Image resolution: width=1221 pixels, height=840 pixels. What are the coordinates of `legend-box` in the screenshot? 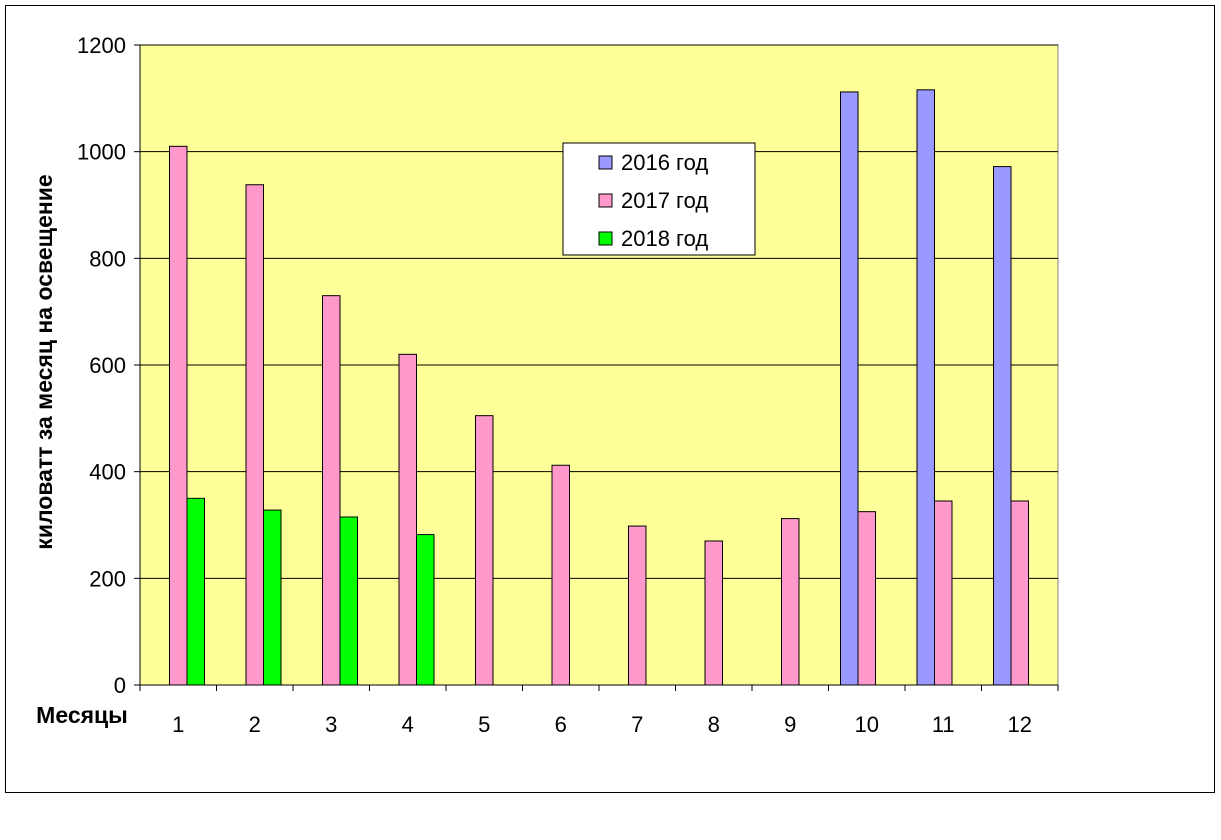 It's located at (659, 199).